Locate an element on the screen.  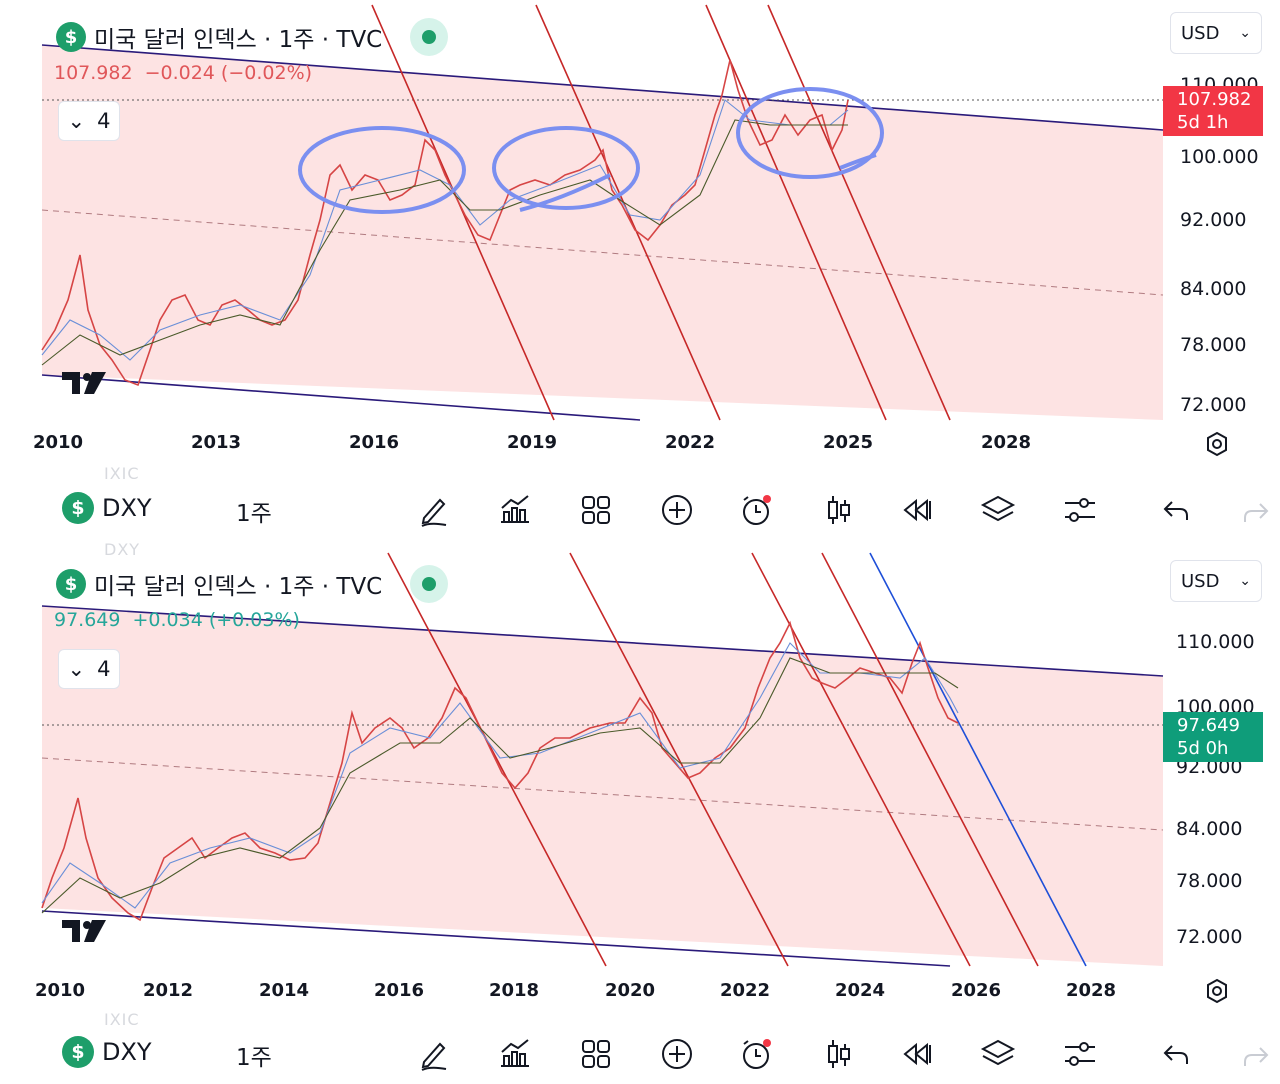
x-tick-label: 2018 is located at coordinates (514, 990).